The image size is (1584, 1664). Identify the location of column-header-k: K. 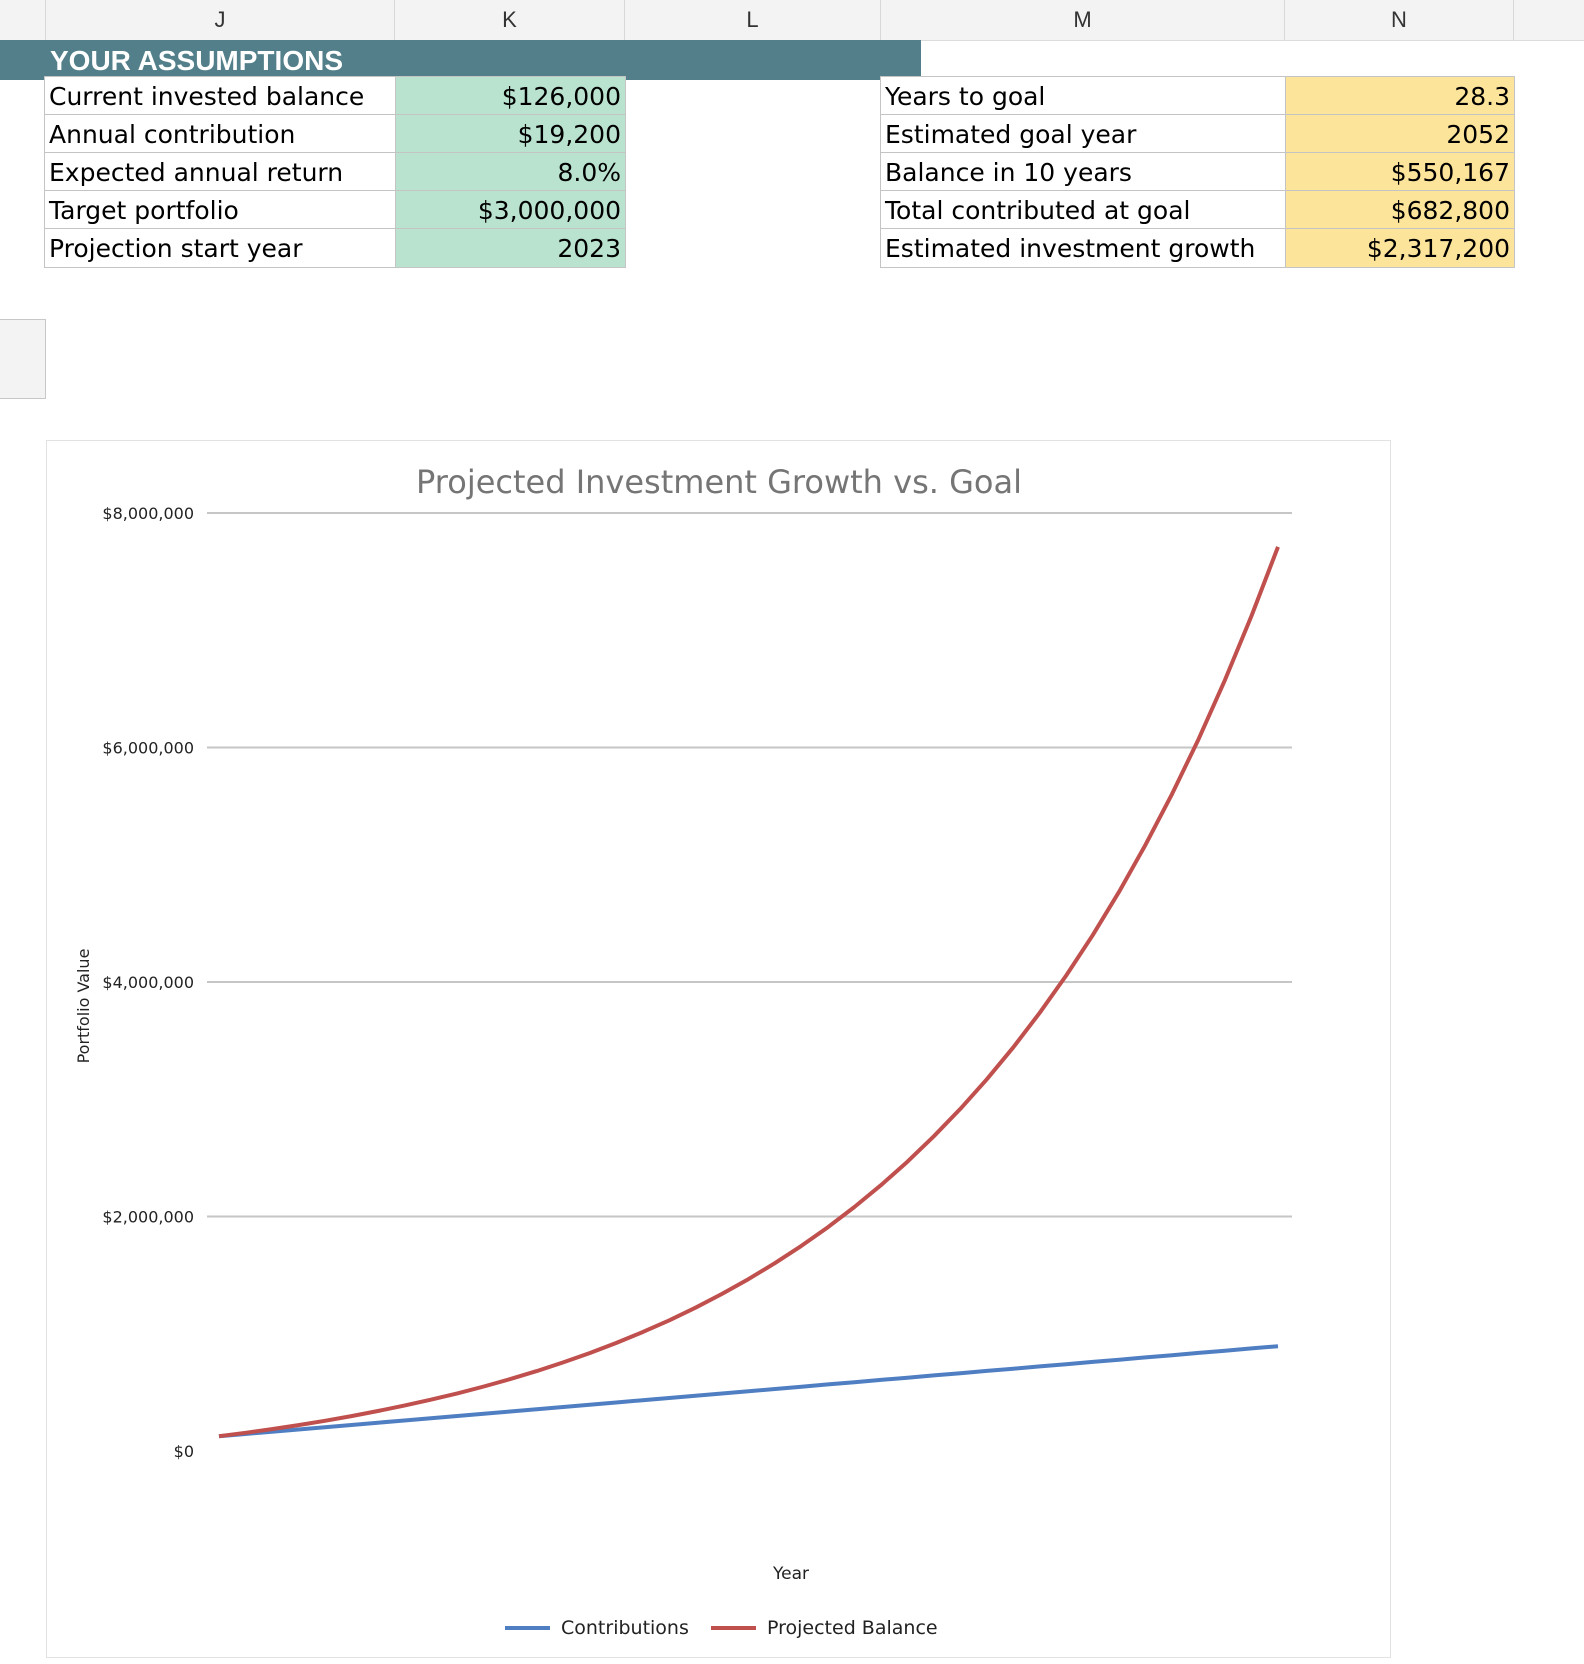
(510, 20).